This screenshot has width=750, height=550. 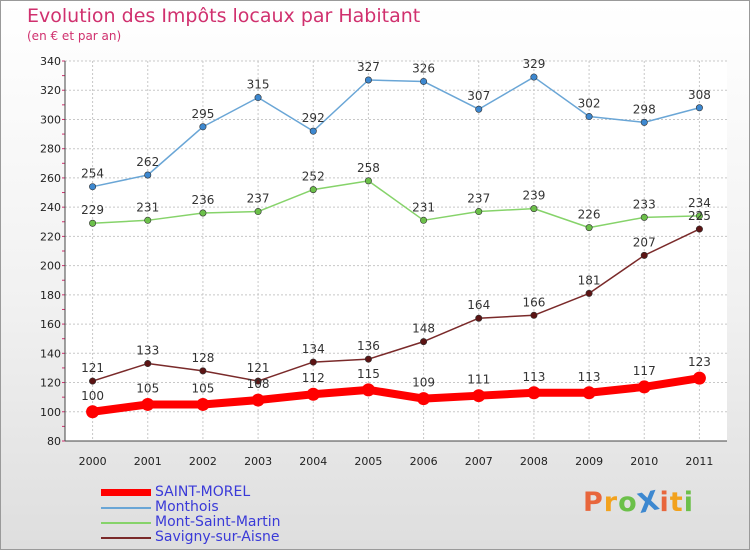 What do you see at coordinates (478, 305) in the screenshot?
I see `data-label-savigny-sur-aisne: 164` at bounding box center [478, 305].